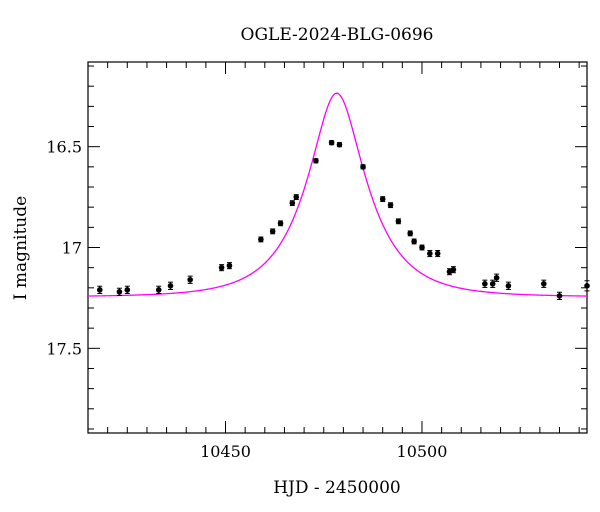 This screenshot has height=512, width=600. I want to click on y-tick-label: 17.5, so click(64, 348).